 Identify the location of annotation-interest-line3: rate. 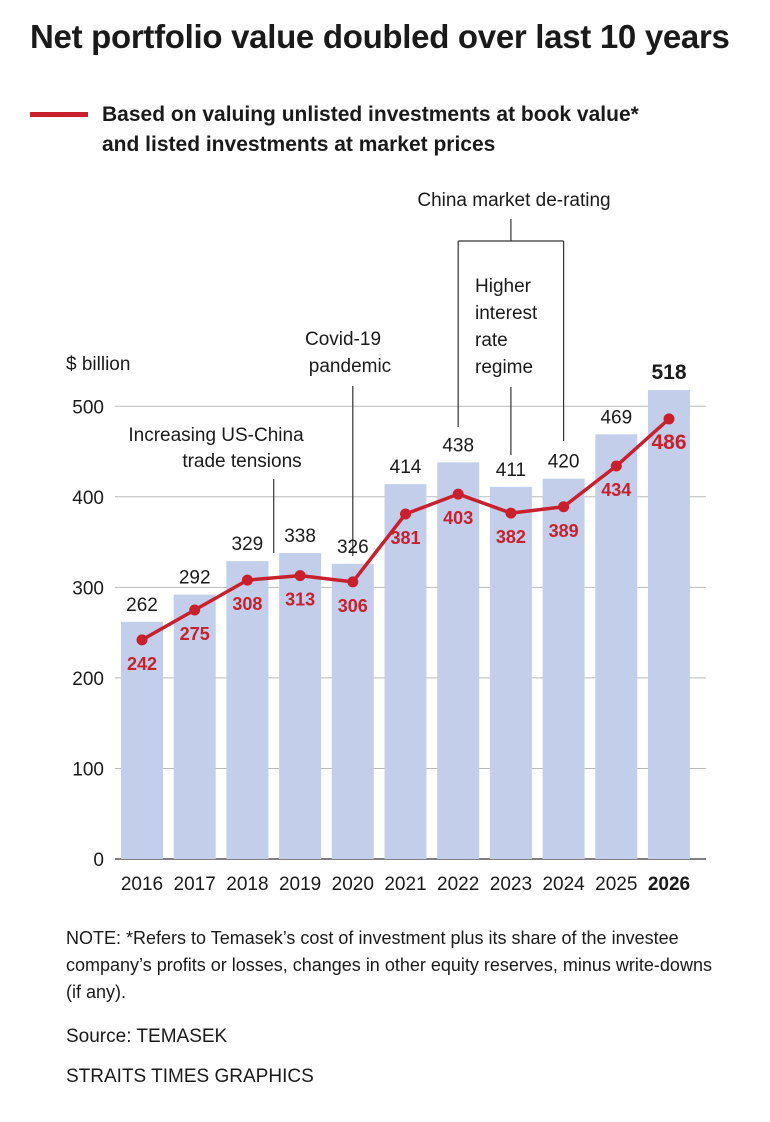
(491, 340).